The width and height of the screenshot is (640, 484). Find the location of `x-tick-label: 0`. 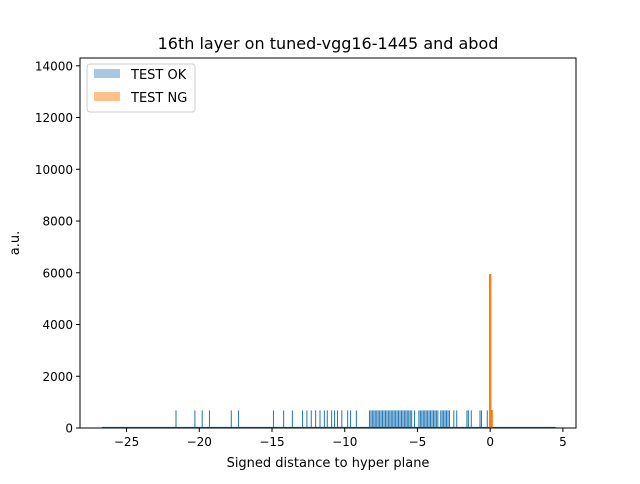

x-tick-label: 0 is located at coordinates (490, 442).